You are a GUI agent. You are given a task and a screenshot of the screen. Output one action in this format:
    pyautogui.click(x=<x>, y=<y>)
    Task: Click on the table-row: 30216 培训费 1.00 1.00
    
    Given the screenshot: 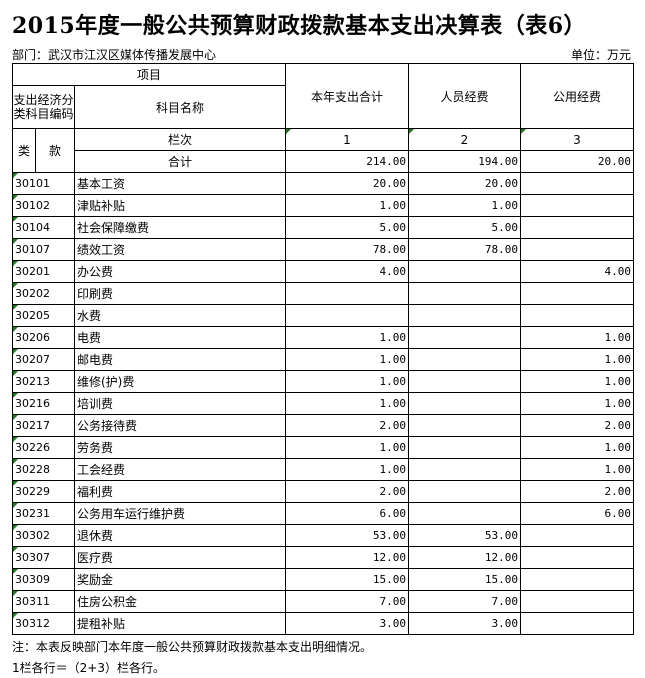 What is the action you would take?
    pyautogui.click(x=323, y=403)
    